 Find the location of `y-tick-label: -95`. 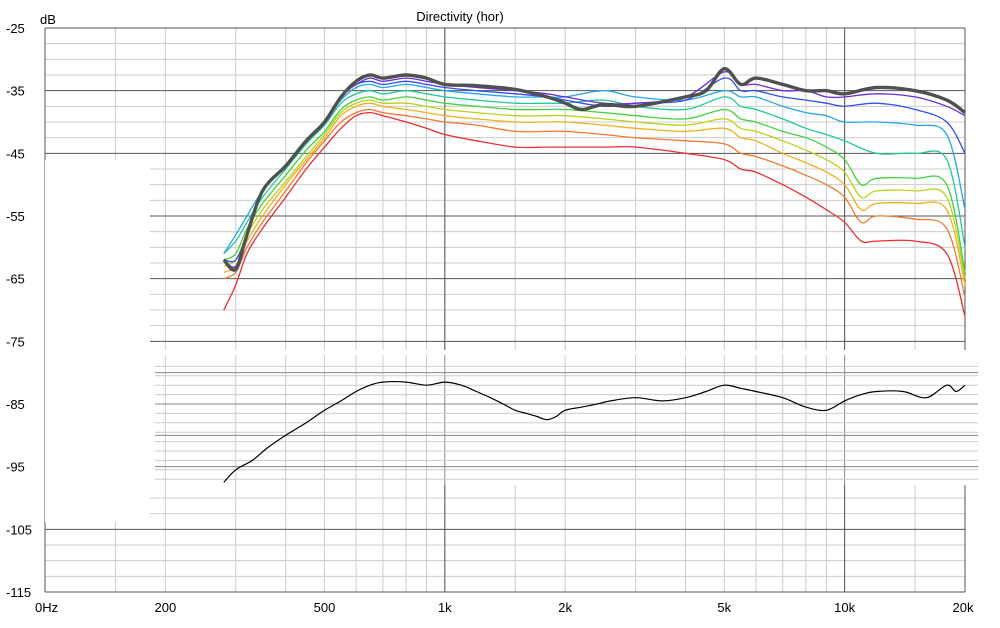

y-tick-label: -95 is located at coordinates (15, 467).